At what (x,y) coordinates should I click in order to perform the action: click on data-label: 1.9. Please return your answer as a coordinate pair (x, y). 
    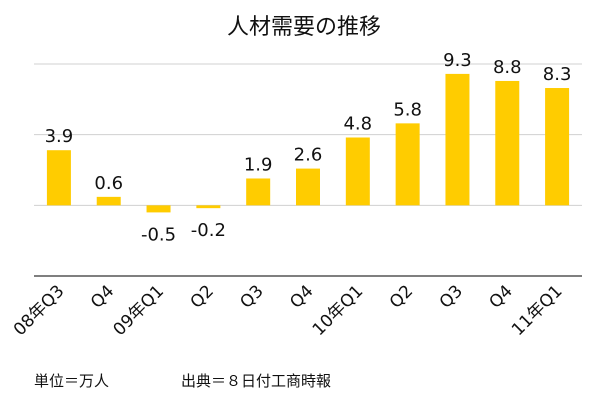
    Looking at the image, I should click on (258, 164).